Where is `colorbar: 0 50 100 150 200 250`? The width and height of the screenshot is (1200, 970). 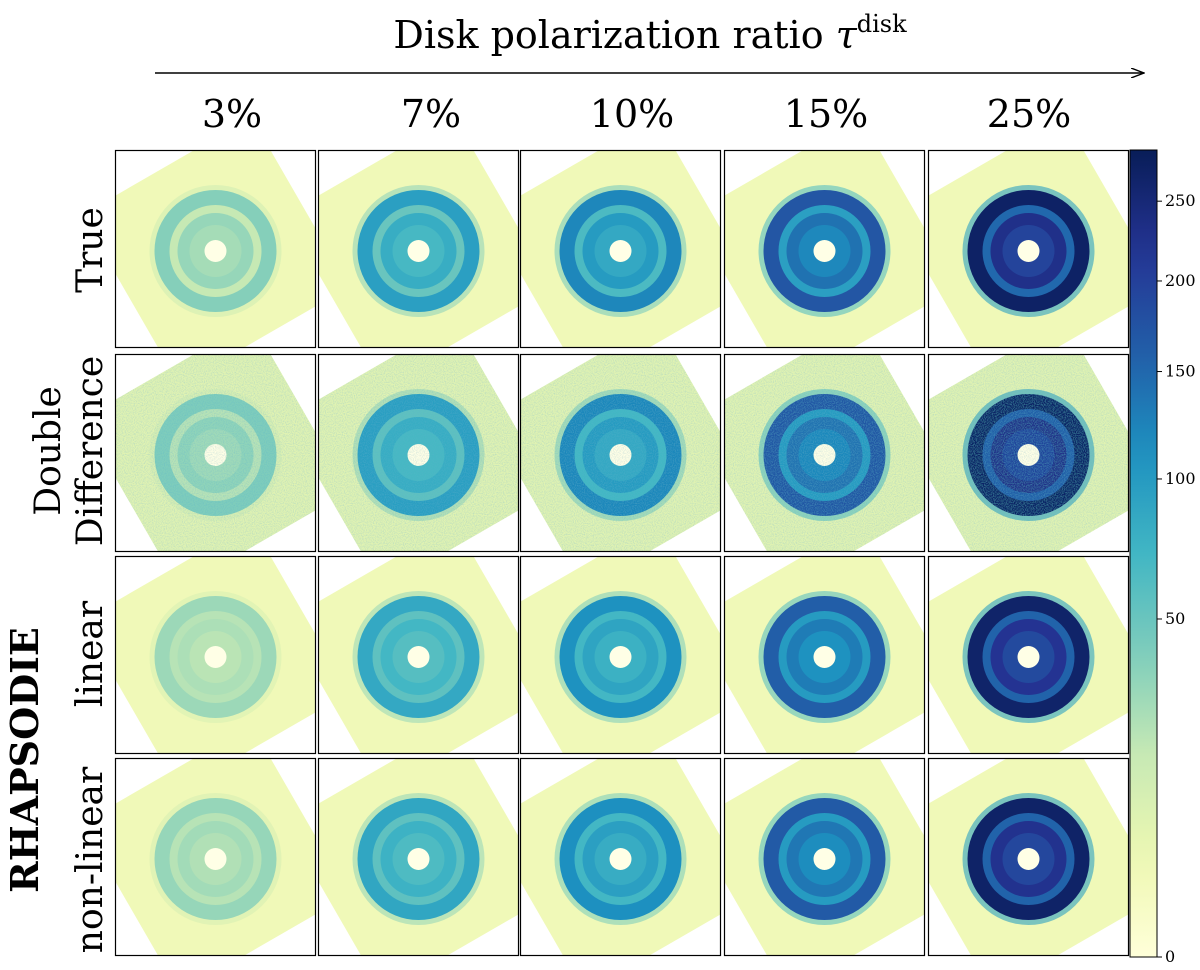 colorbar: 0 50 100 150 200 250 is located at coordinates (1162, 557).